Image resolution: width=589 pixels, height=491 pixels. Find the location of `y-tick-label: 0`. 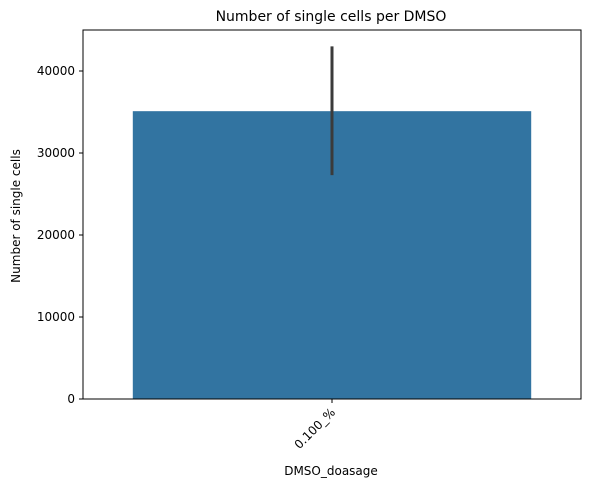

y-tick-label: 0 is located at coordinates (71, 399).